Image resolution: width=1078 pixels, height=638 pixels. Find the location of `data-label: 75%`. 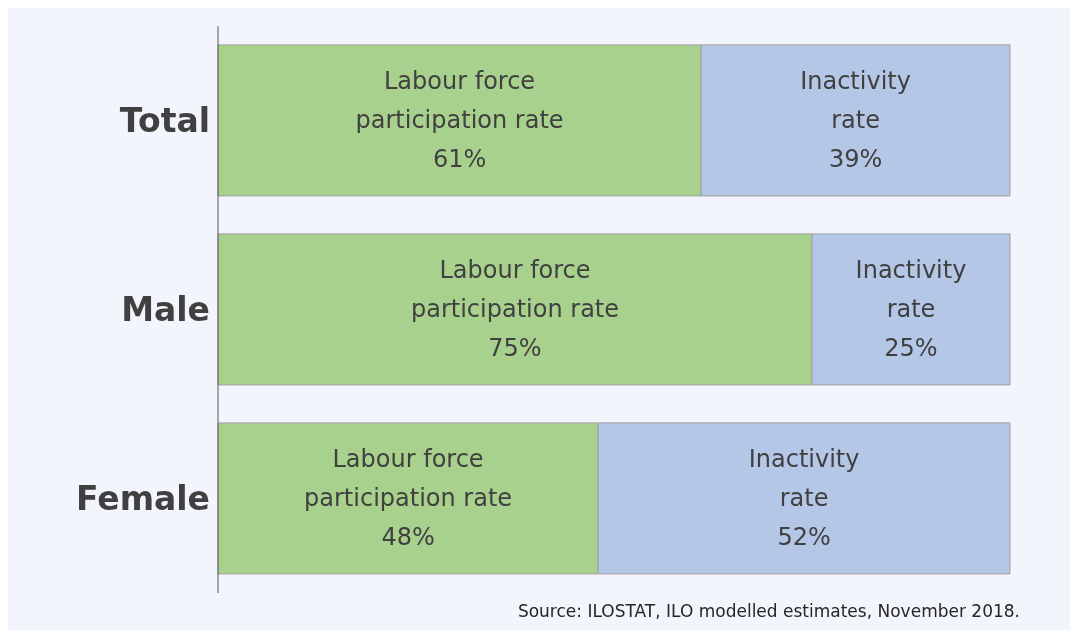

data-label: 75% is located at coordinates (515, 348).